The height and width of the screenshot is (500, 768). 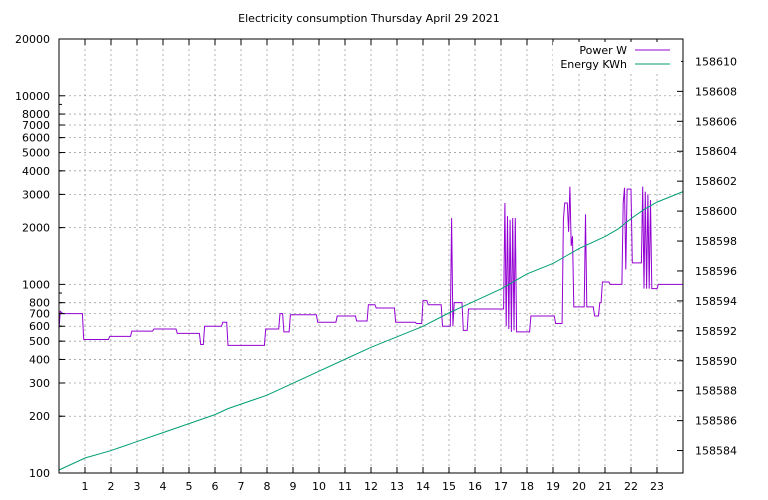 What do you see at coordinates (716, 331) in the screenshot?
I see `y-right-tick-label: 158592` at bounding box center [716, 331].